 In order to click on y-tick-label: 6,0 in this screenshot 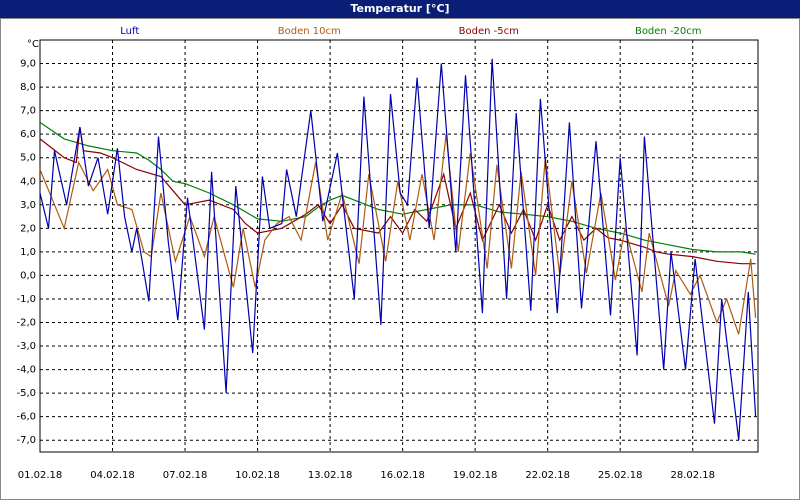, I will do `click(28, 134)`.